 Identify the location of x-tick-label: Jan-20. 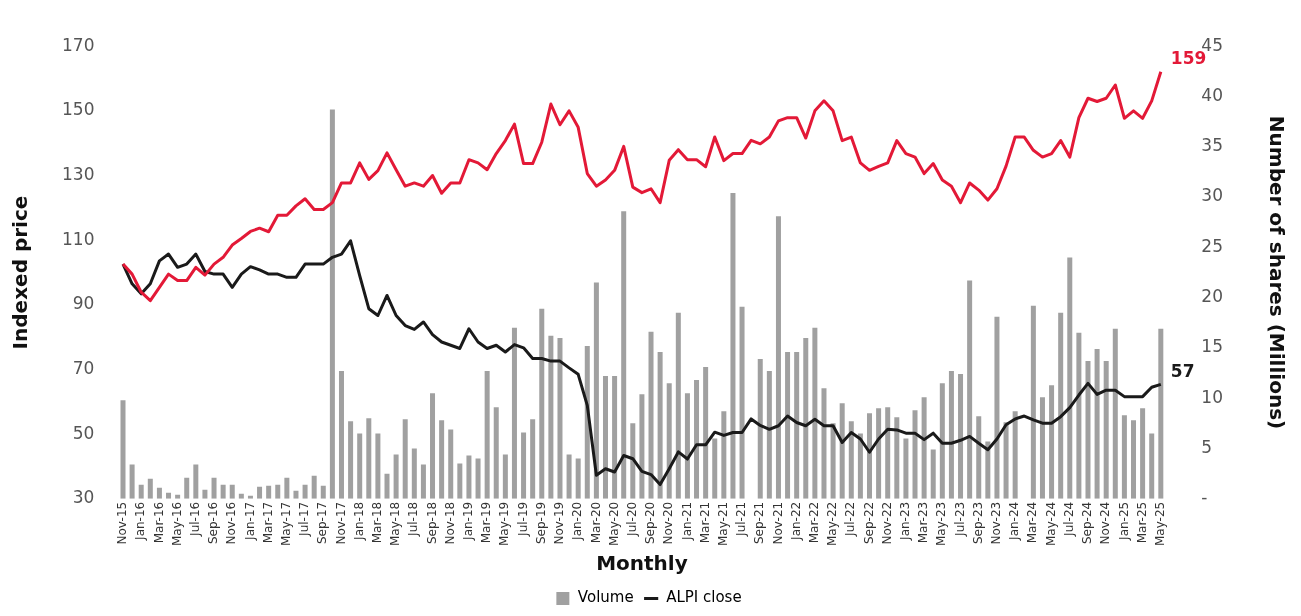
(577, 521).